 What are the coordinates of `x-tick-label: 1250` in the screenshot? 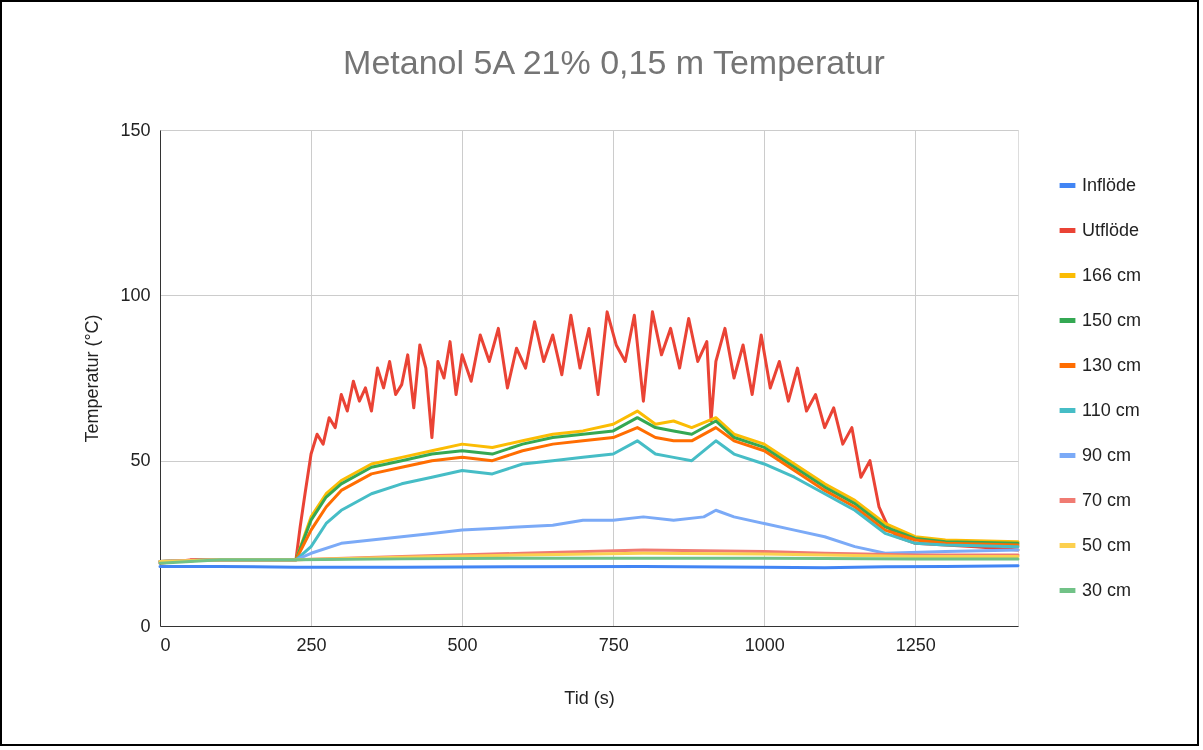 It's located at (915, 644).